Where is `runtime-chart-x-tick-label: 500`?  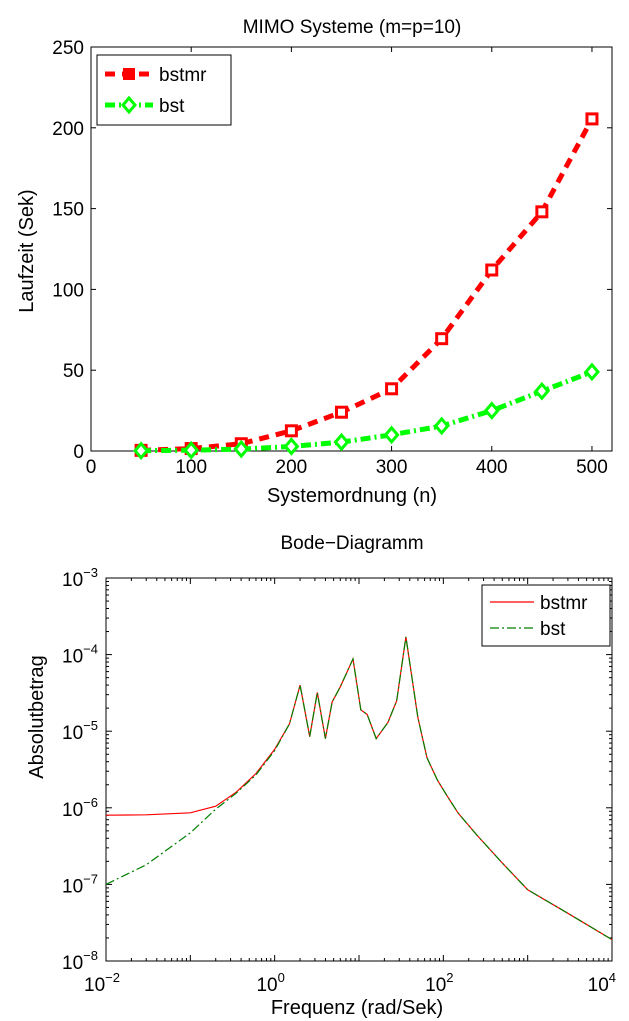 runtime-chart-x-tick-label: 500 is located at coordinates (592, 467).